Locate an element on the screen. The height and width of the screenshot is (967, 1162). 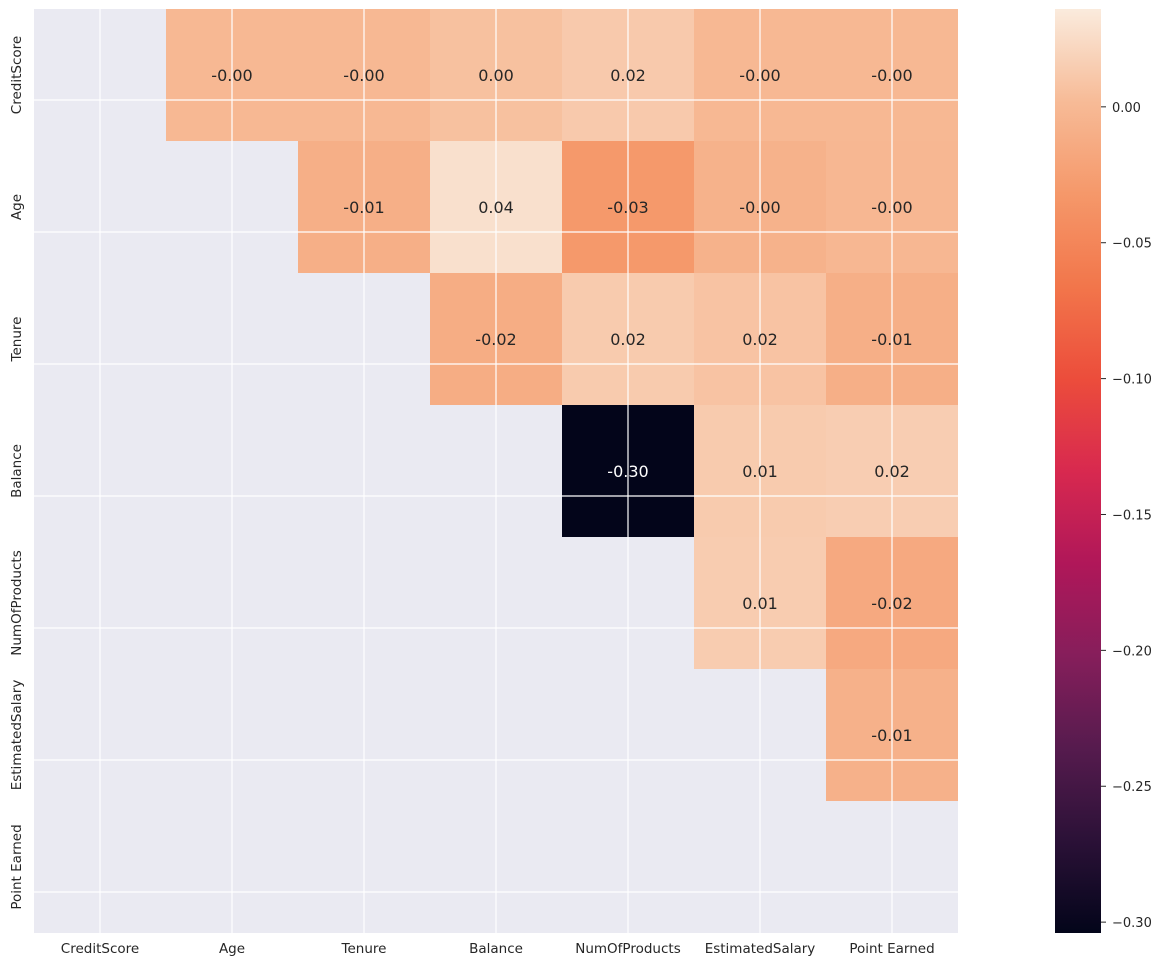
colorbar-tick-label: 0.00 is located at coordinates (1126, 108).